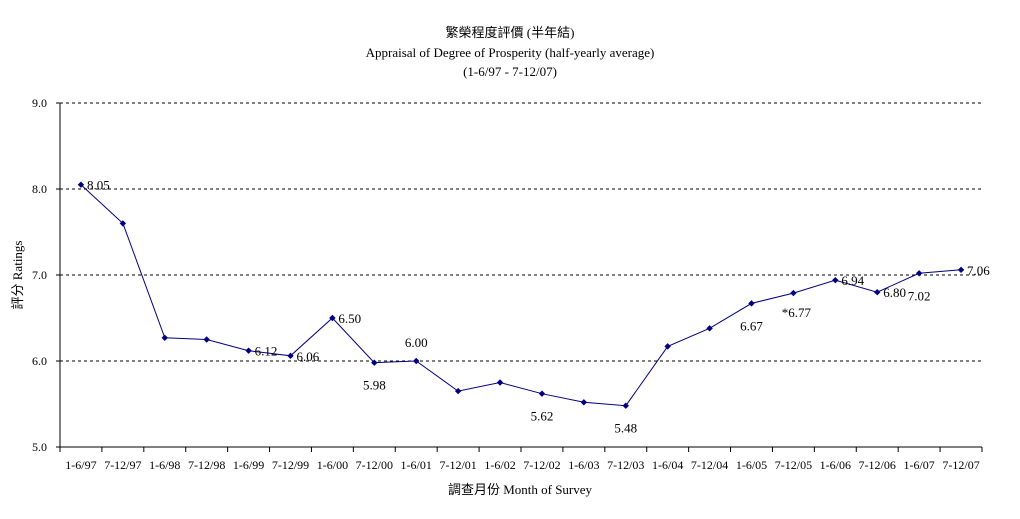 The image size is (1020, 519). Describe the element at coordinates (17, 275) in the screenshot. I see `y-axis-title: 評分 Ratings` at that location.